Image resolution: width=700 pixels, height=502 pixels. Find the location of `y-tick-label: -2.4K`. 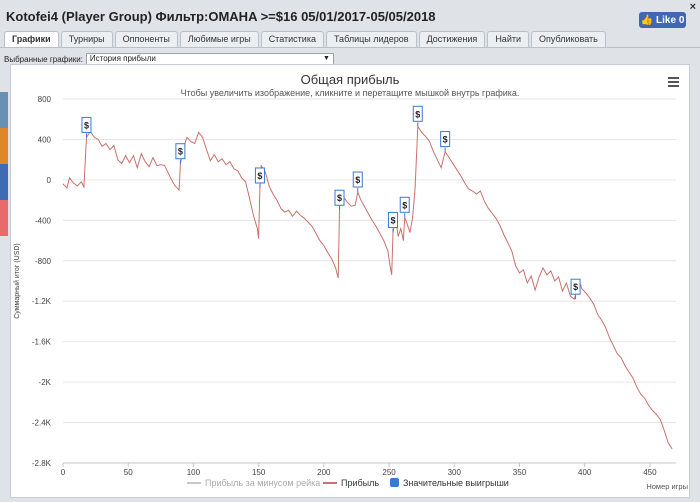

y-tick-label: -2.4K is located at coordinates (42, 423).